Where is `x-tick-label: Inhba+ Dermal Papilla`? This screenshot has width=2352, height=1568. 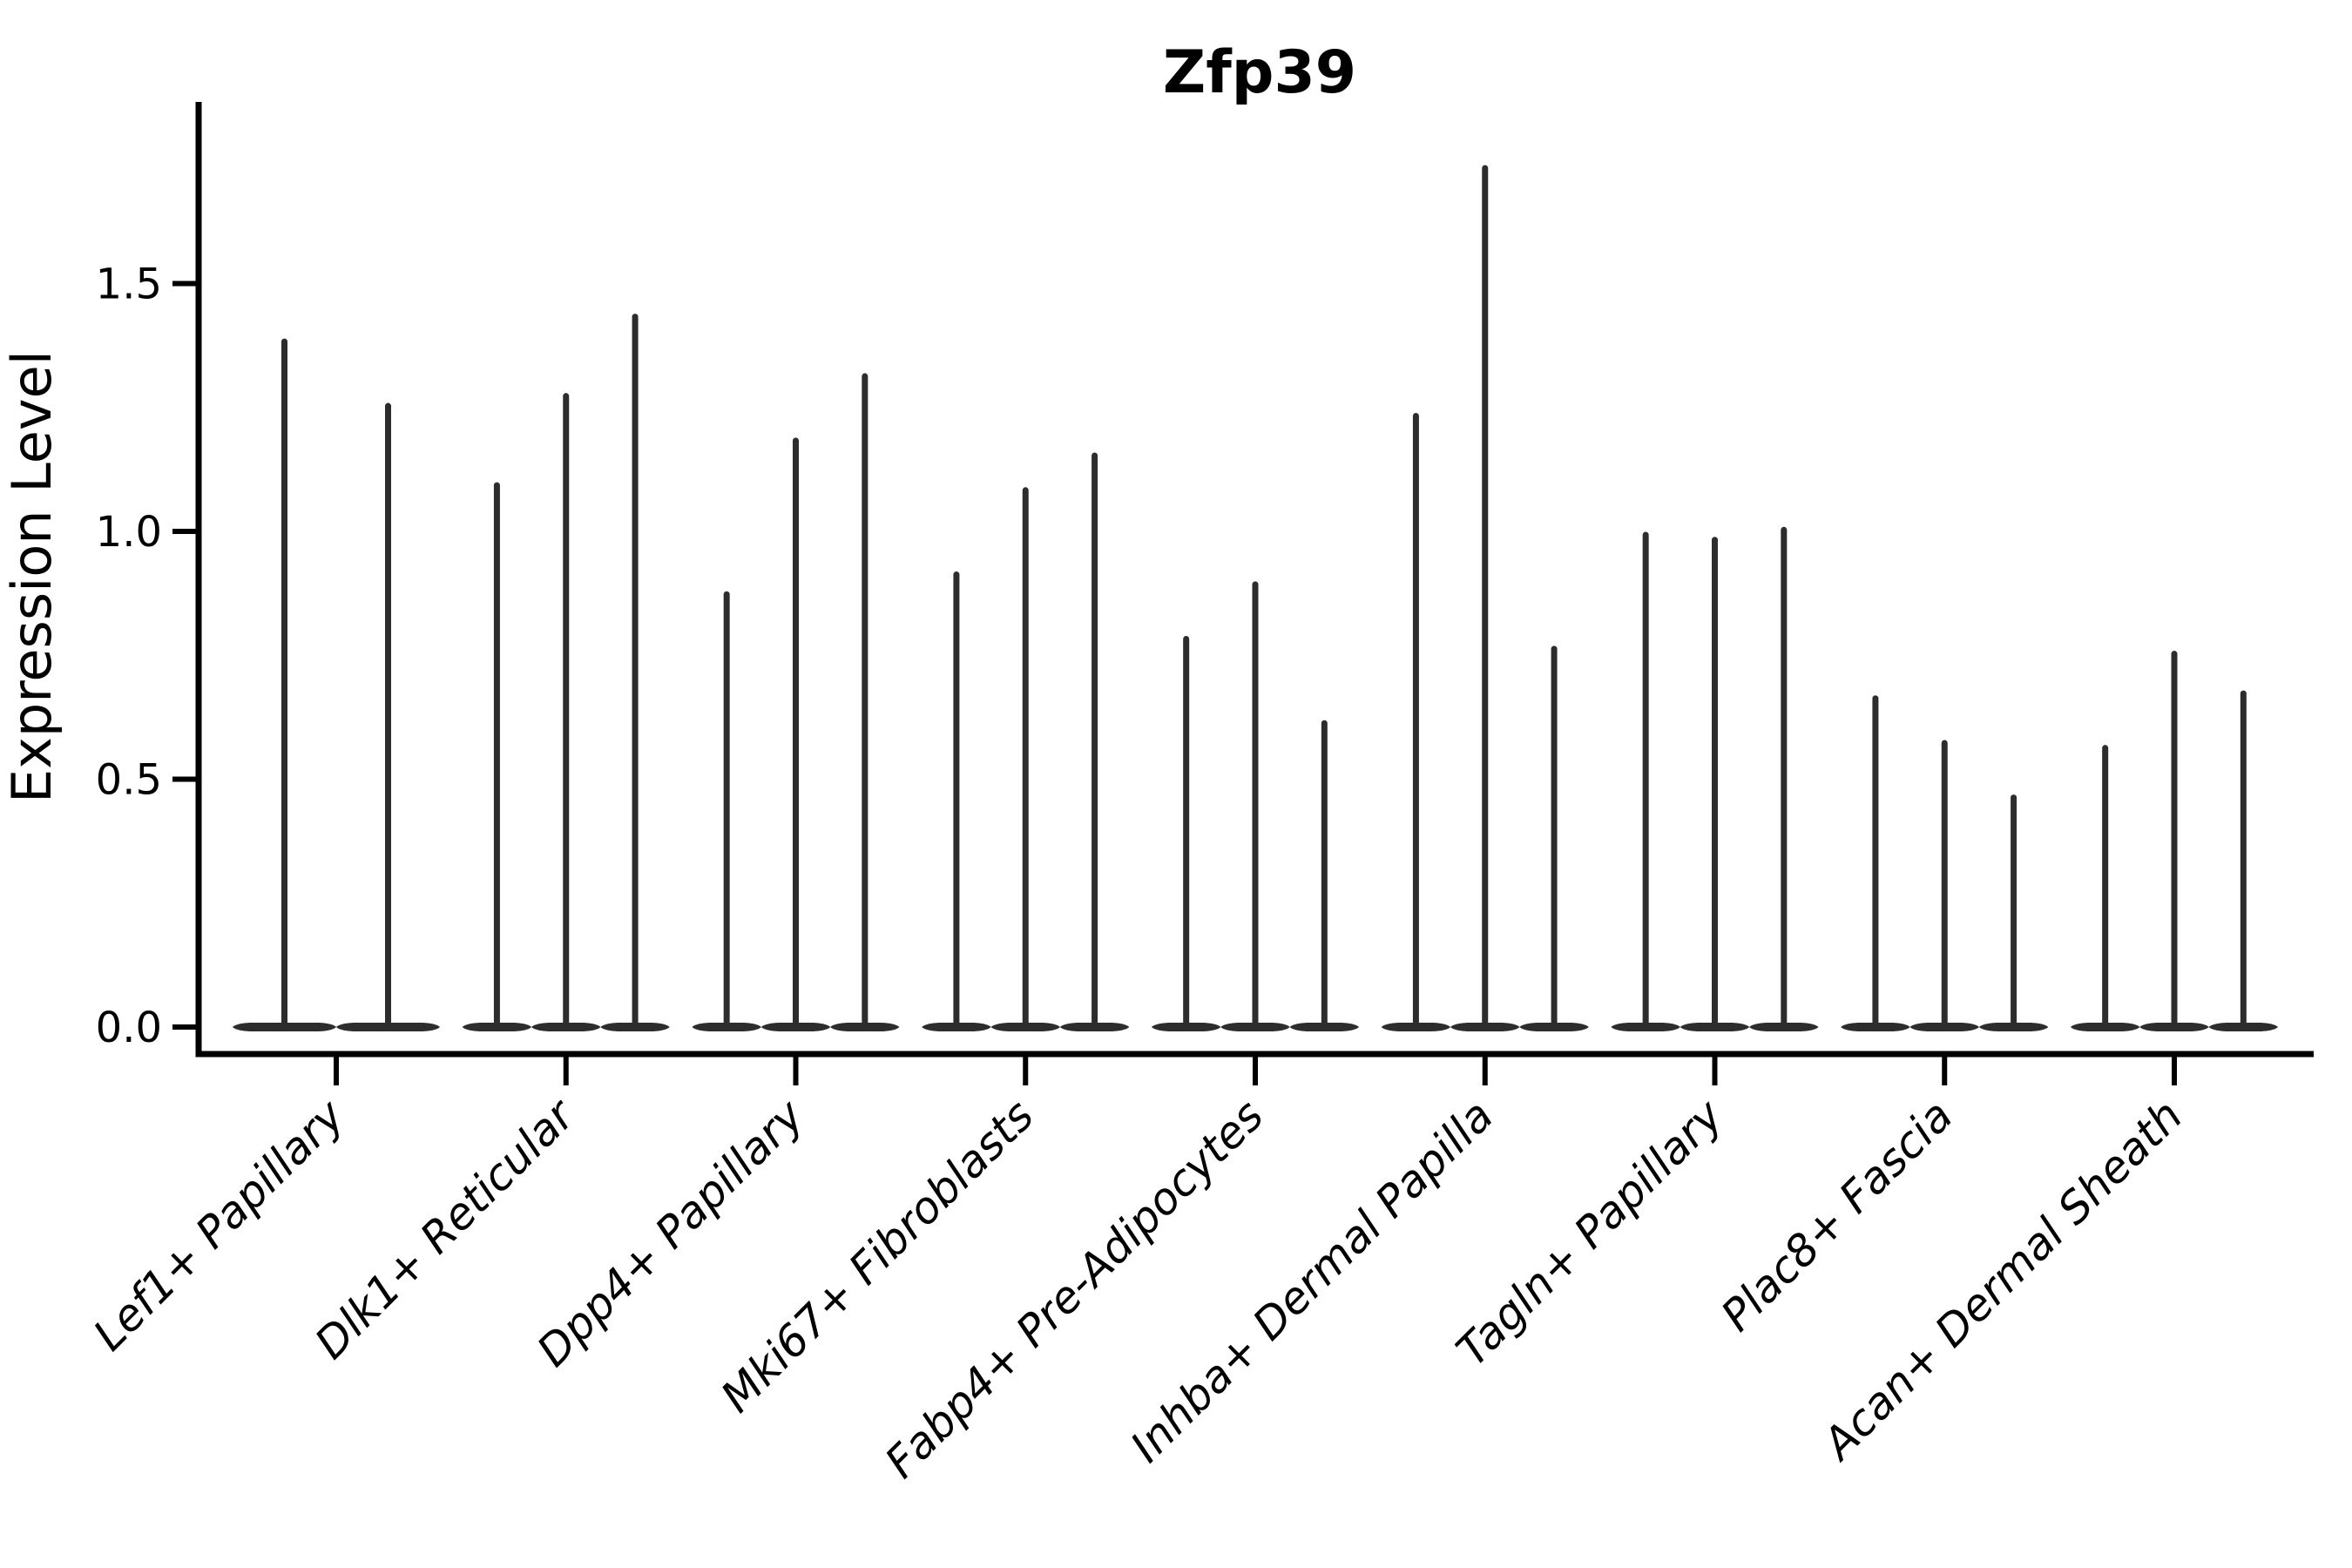 x-tick-label: Inhba+ Dermal Papilla is located at coordinates (1312, 1280).